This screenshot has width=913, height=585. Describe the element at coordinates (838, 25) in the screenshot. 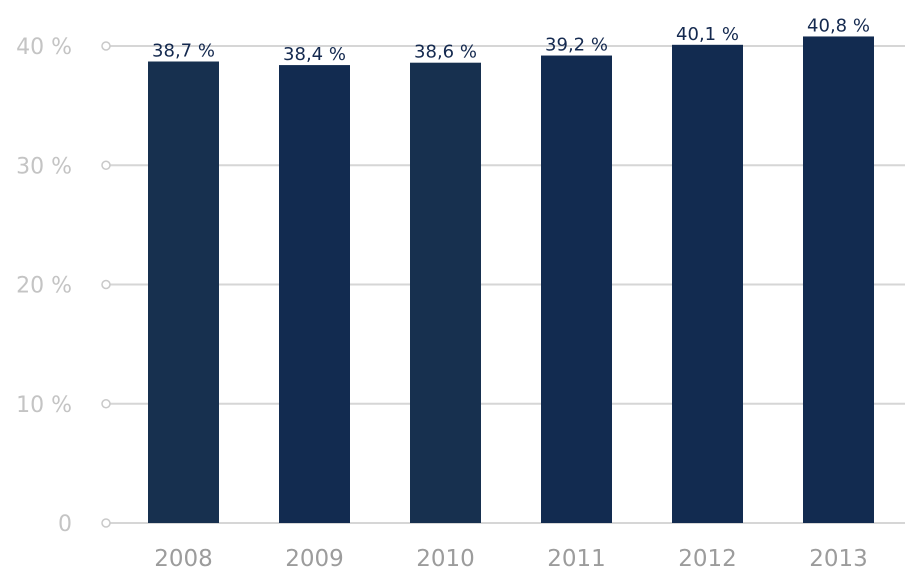

I see `data-label: 40,8 %` at that location.